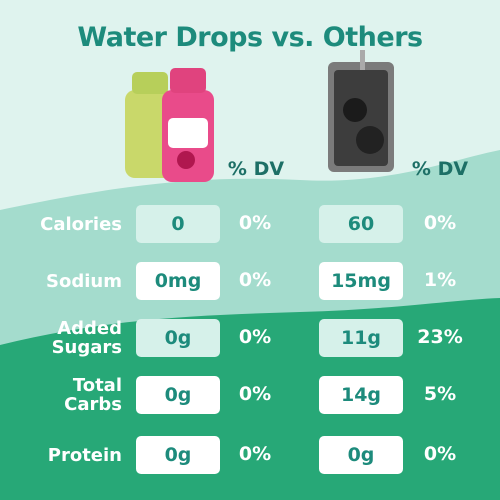  What do you see at coordinates (93, 395) in the screenshot?
I see `row-label: Total Carbs` at bounding box center [93, 395].